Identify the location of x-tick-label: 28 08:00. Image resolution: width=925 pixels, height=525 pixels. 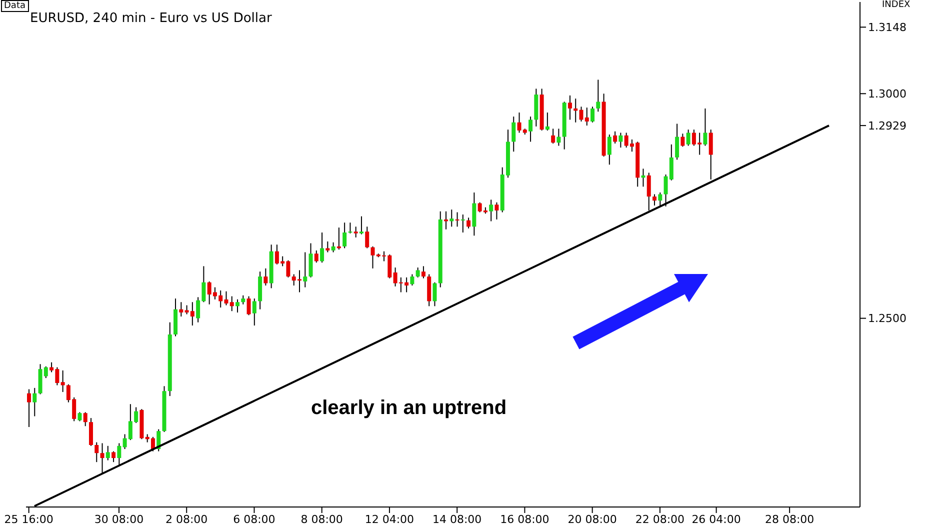
(789, 518).